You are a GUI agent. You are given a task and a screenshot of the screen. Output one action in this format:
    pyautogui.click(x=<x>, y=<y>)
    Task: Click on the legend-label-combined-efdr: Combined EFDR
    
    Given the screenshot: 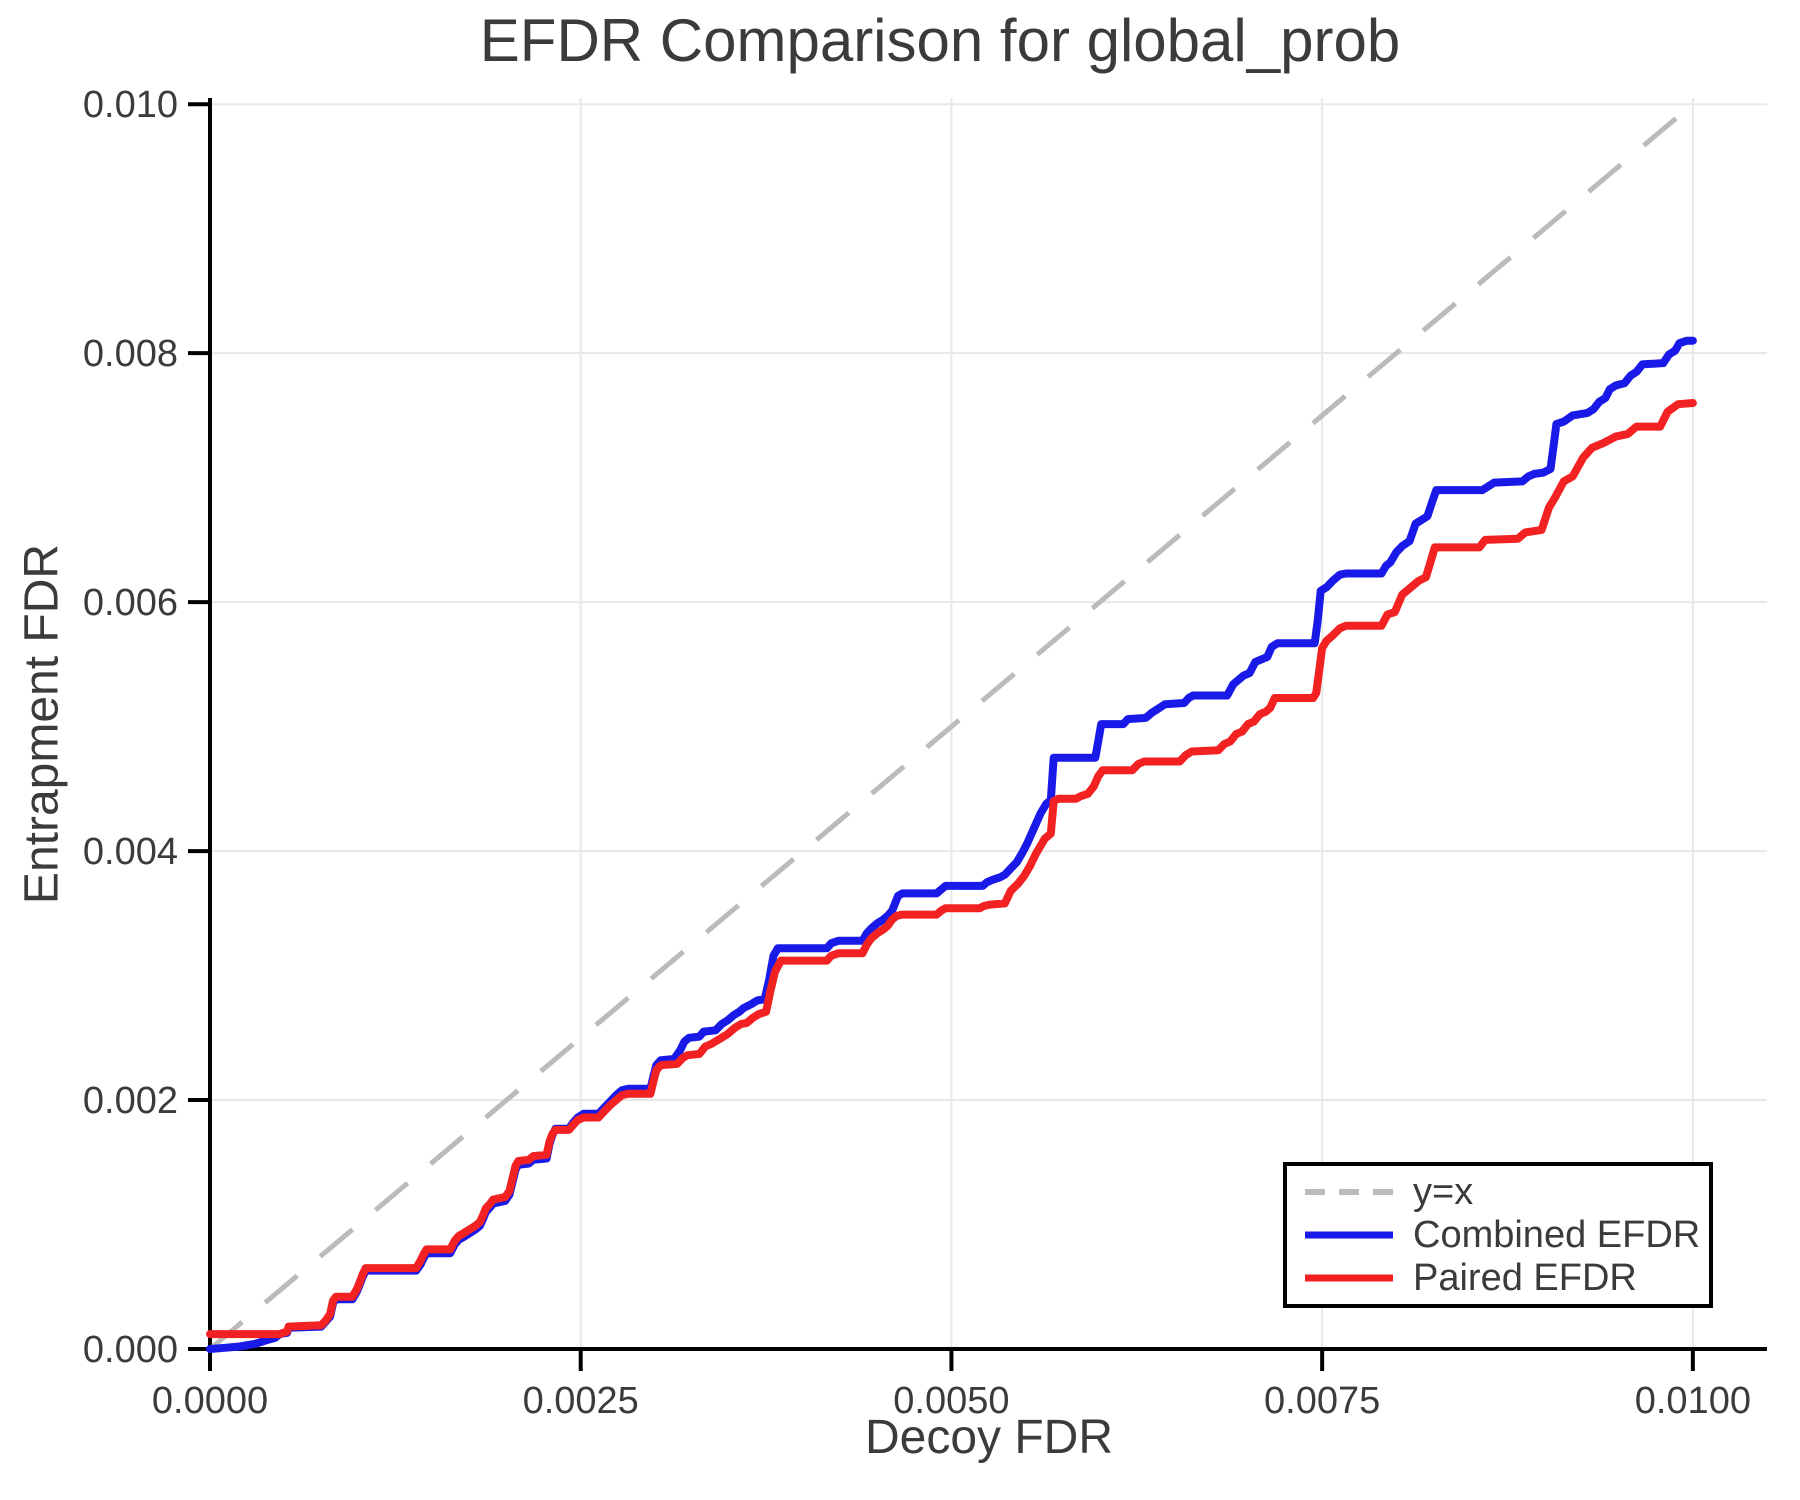 What is the action you would take?
    pyautogui.click(x=1557, y=1235)
    